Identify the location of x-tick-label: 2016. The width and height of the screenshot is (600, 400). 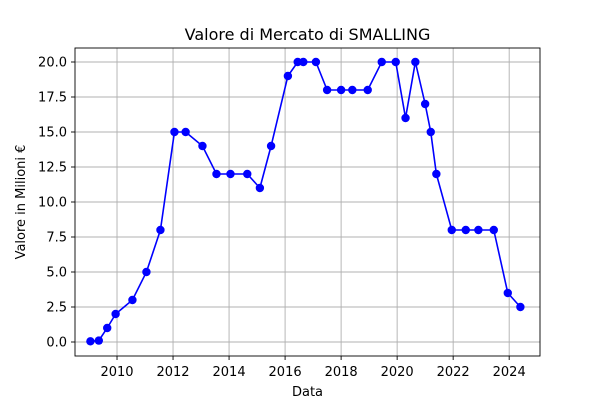
(285, 372).